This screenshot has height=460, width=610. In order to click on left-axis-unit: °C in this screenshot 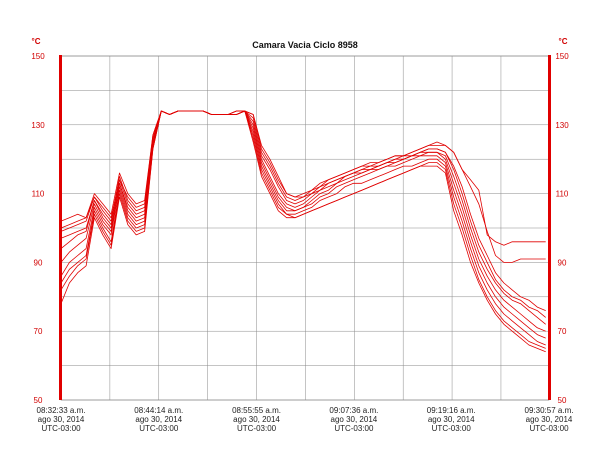, I will do `click(36, 41)`.